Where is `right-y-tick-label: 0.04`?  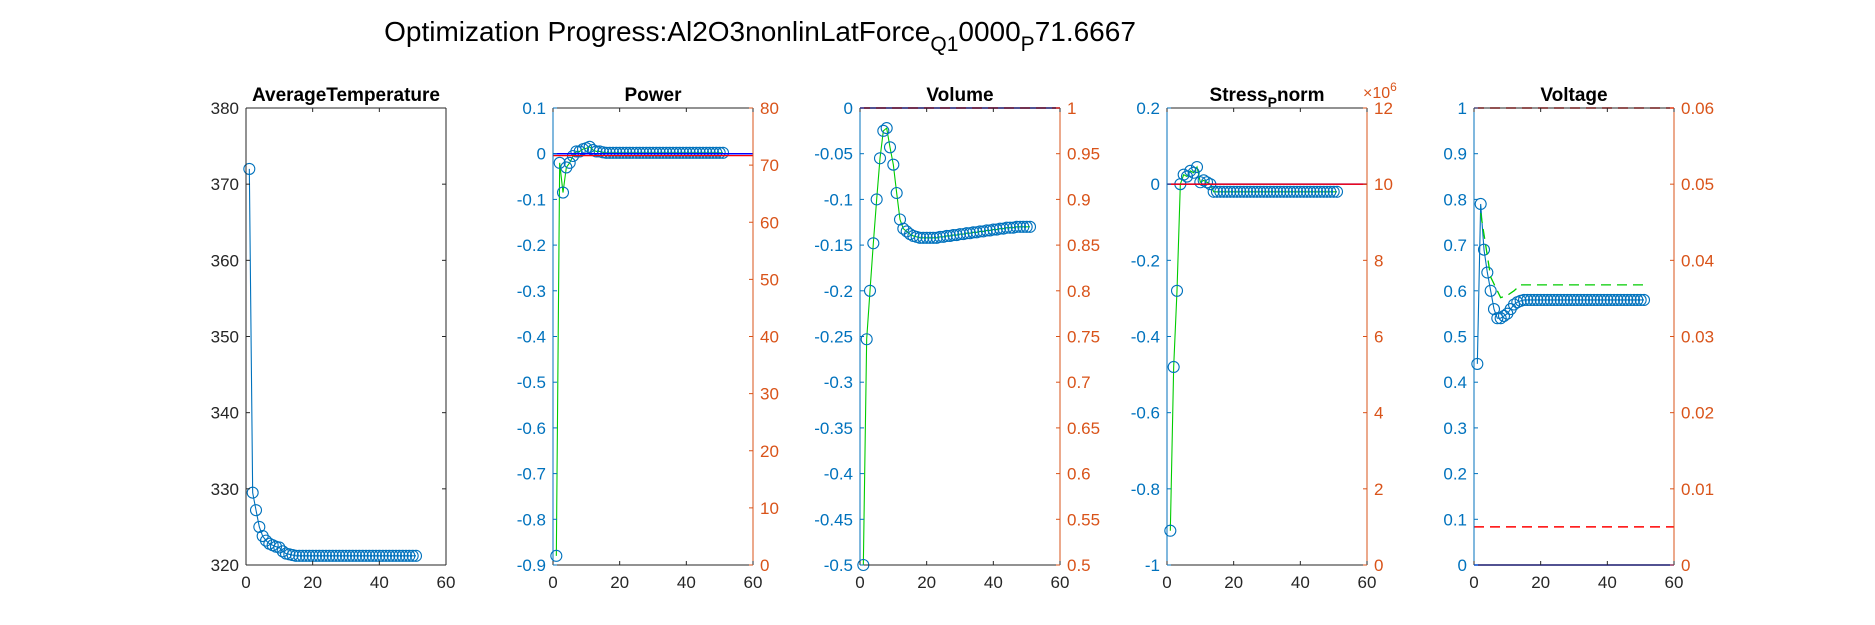
right-y-tick-label: 0.04 is located at coordinates (1697, 260).